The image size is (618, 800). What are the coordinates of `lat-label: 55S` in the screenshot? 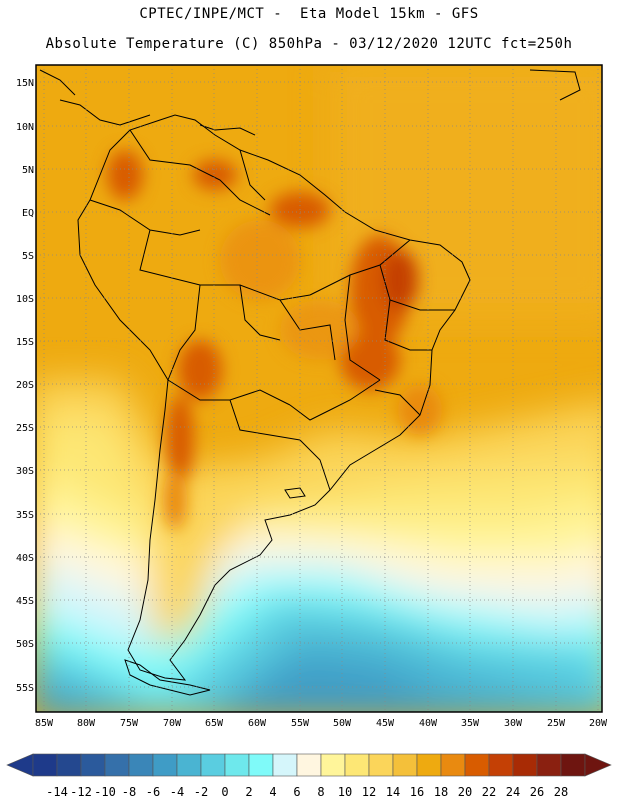 It's located at (25, 688).